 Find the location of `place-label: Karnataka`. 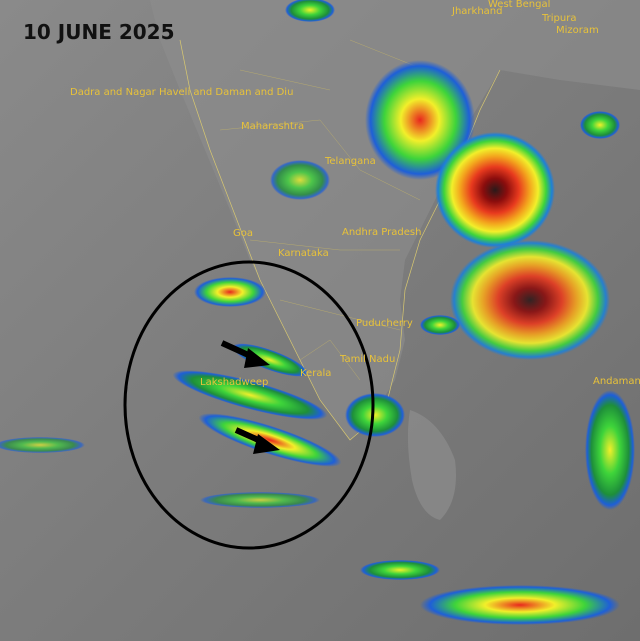

place-label: Karnataka is located at coordinates (303, 253).